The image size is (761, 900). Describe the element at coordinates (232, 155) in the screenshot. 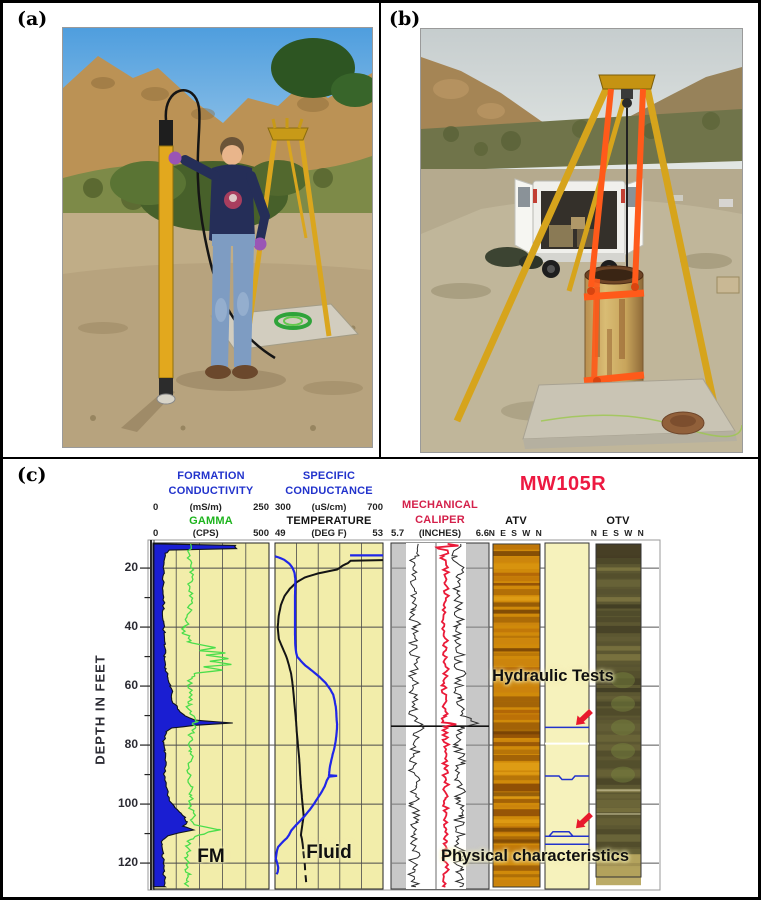

I see `head` at that location.